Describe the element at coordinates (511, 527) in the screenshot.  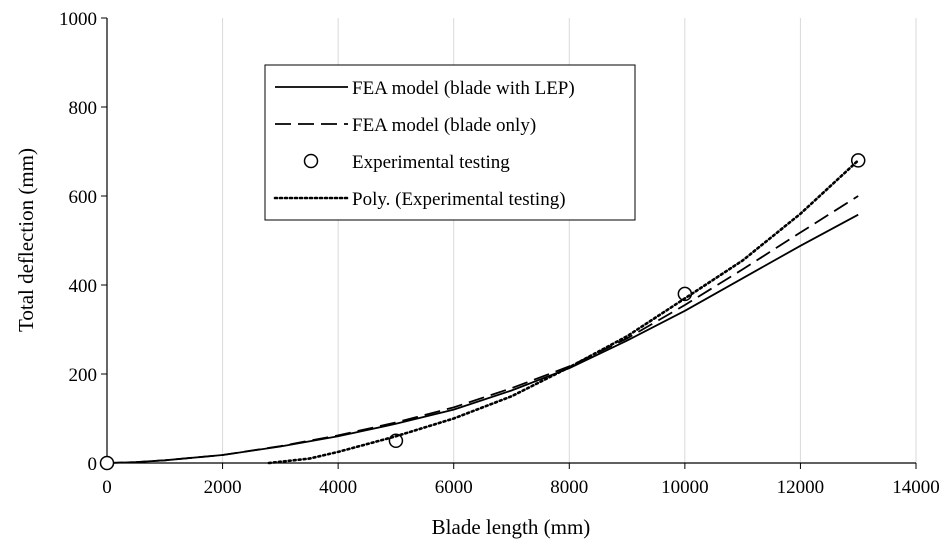
I see `x-axis-label: Blade length (mm)` at that location.